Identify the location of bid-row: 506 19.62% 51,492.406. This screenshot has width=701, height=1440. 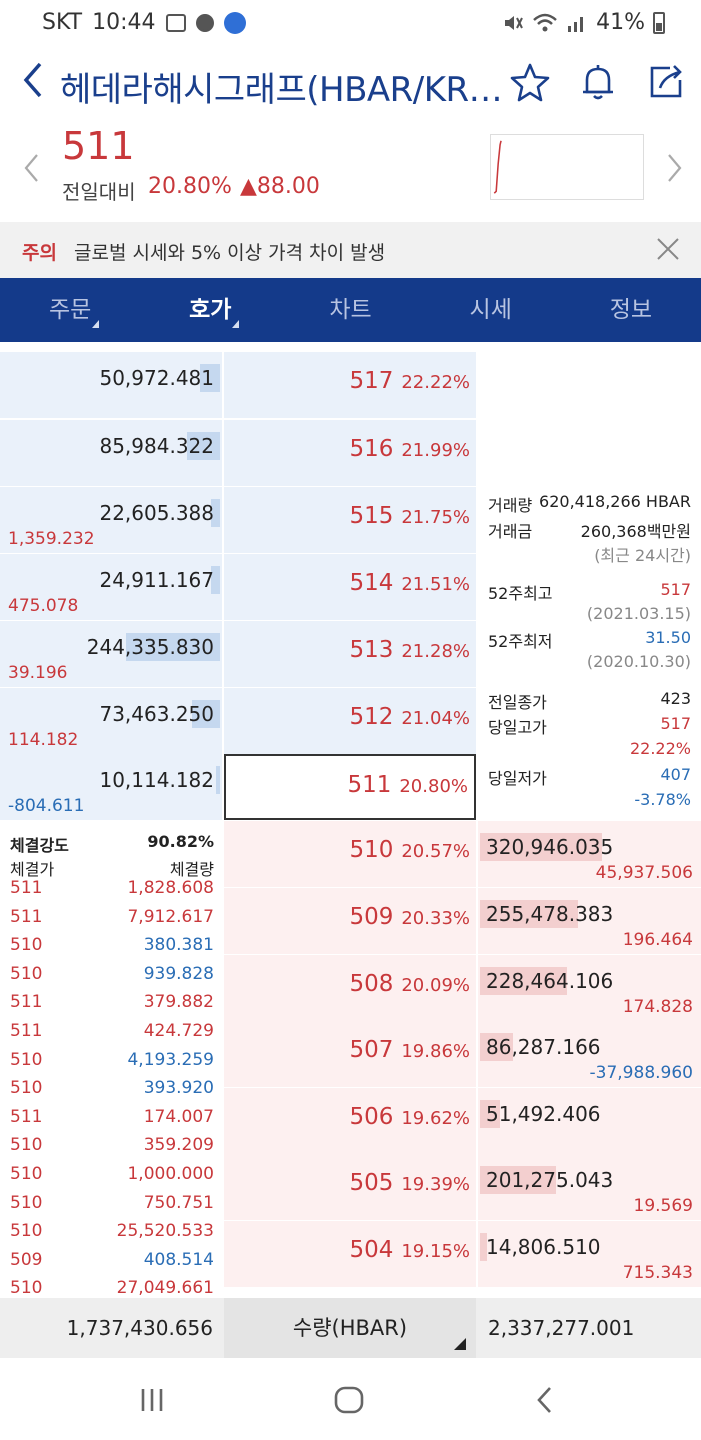
(350, 1121).